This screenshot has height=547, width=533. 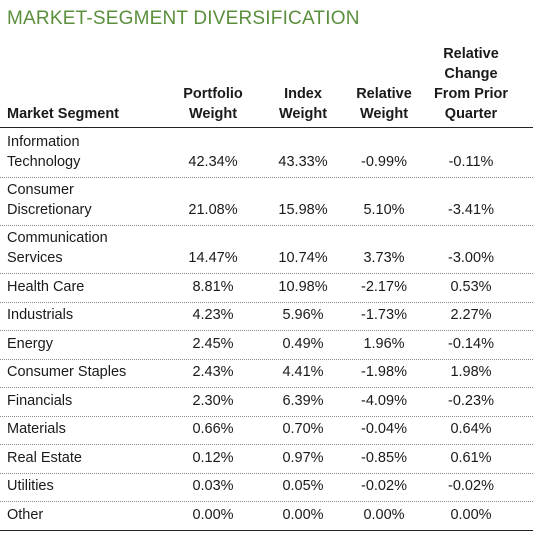 I want to click on table-row: Consumer Staples 2.43% 4.41% -1.98% 1.98%, so click(x=266, y=374).